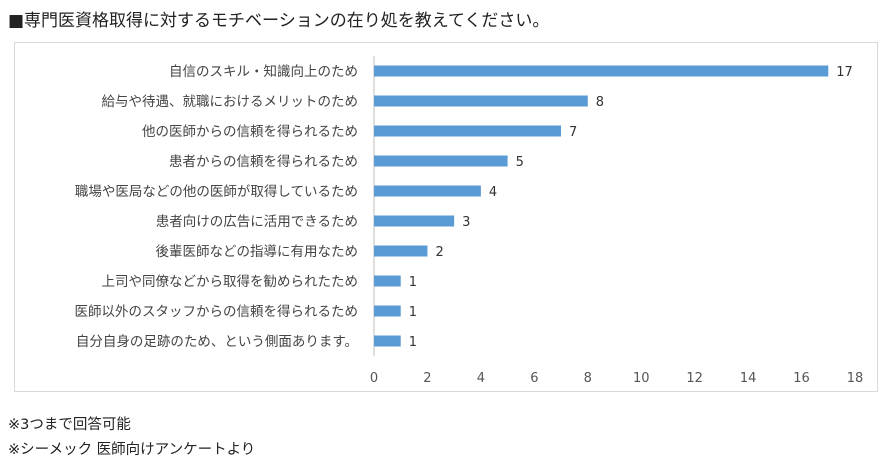  I want to click on x-tick-label: 2, so click(427, 378).